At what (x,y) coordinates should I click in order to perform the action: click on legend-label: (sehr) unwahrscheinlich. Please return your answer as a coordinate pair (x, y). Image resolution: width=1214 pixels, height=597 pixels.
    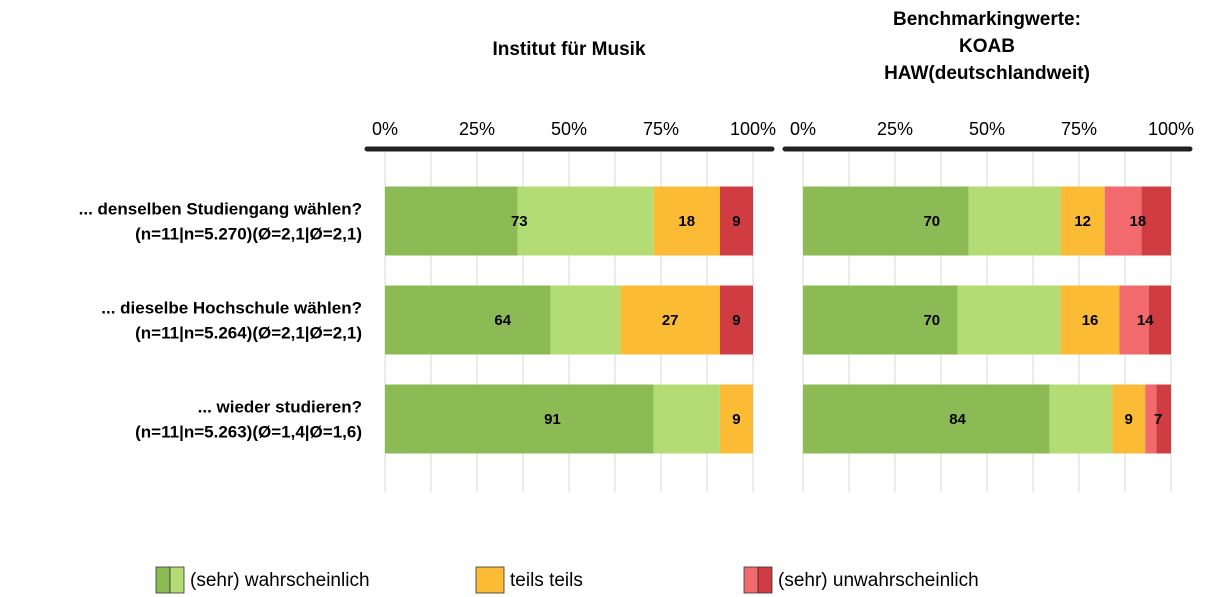
    Looking at the image, I should click on (878, 580).